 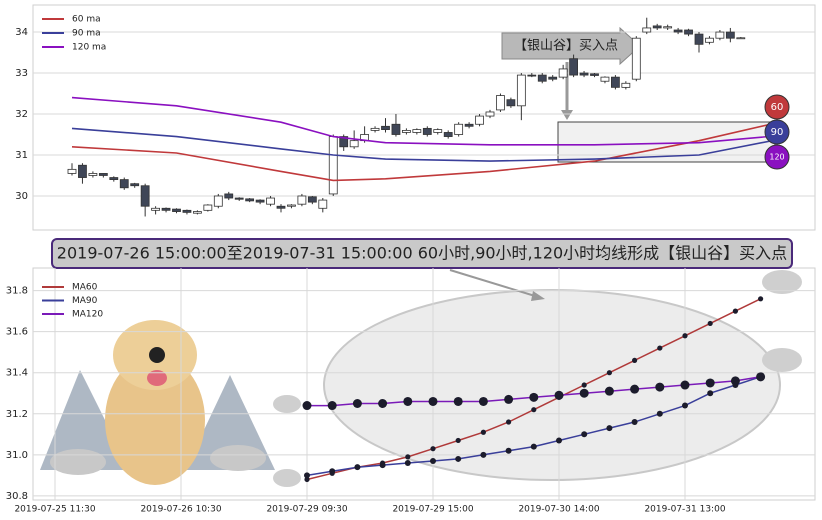 I want to click on y-tick-label: 31.6, so click(x=17, y=332).